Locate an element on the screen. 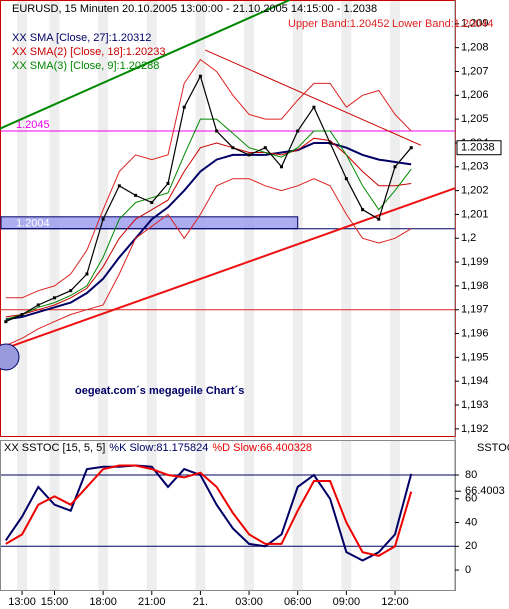 Image resolution: width=509 pixels, height=609 pixels. x-tick-label: 09:00 is located at coordinates (347, 602).